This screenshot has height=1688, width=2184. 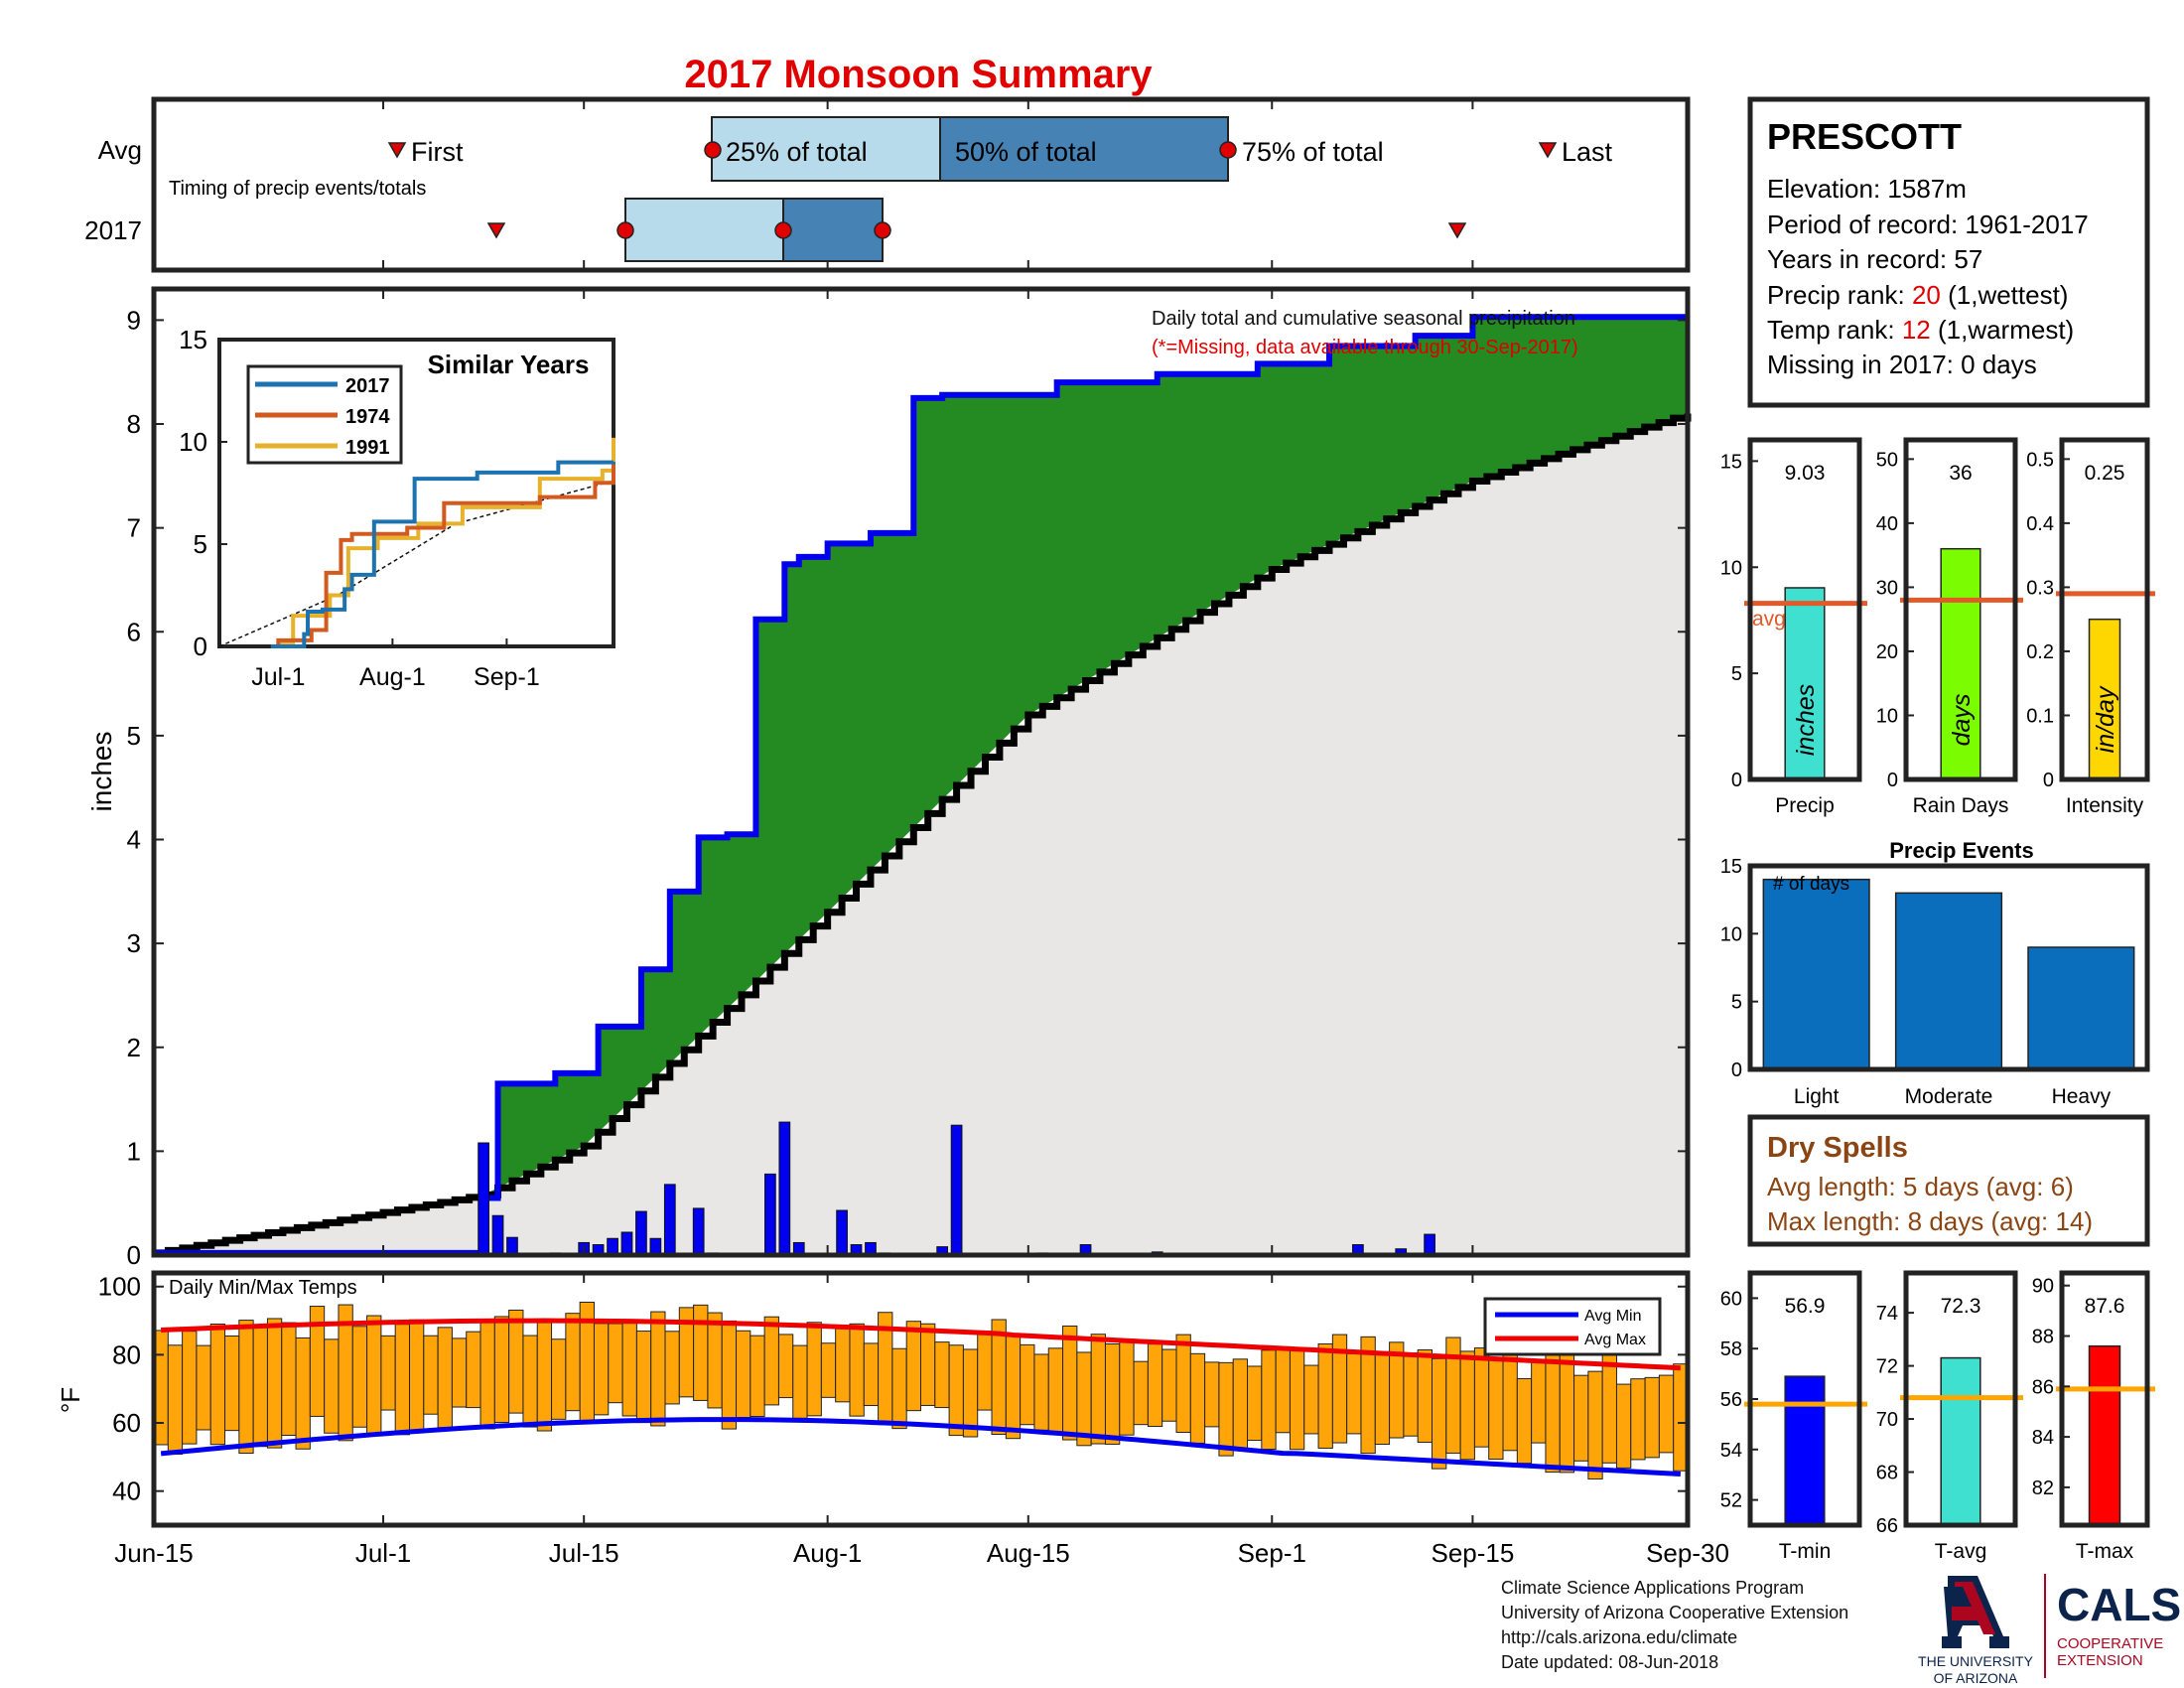 What do you see at coordinates (1961, 805) in the screenshot?
I see `rain-days-panel-label: Rain Days` at bounding box center [1961, 805].